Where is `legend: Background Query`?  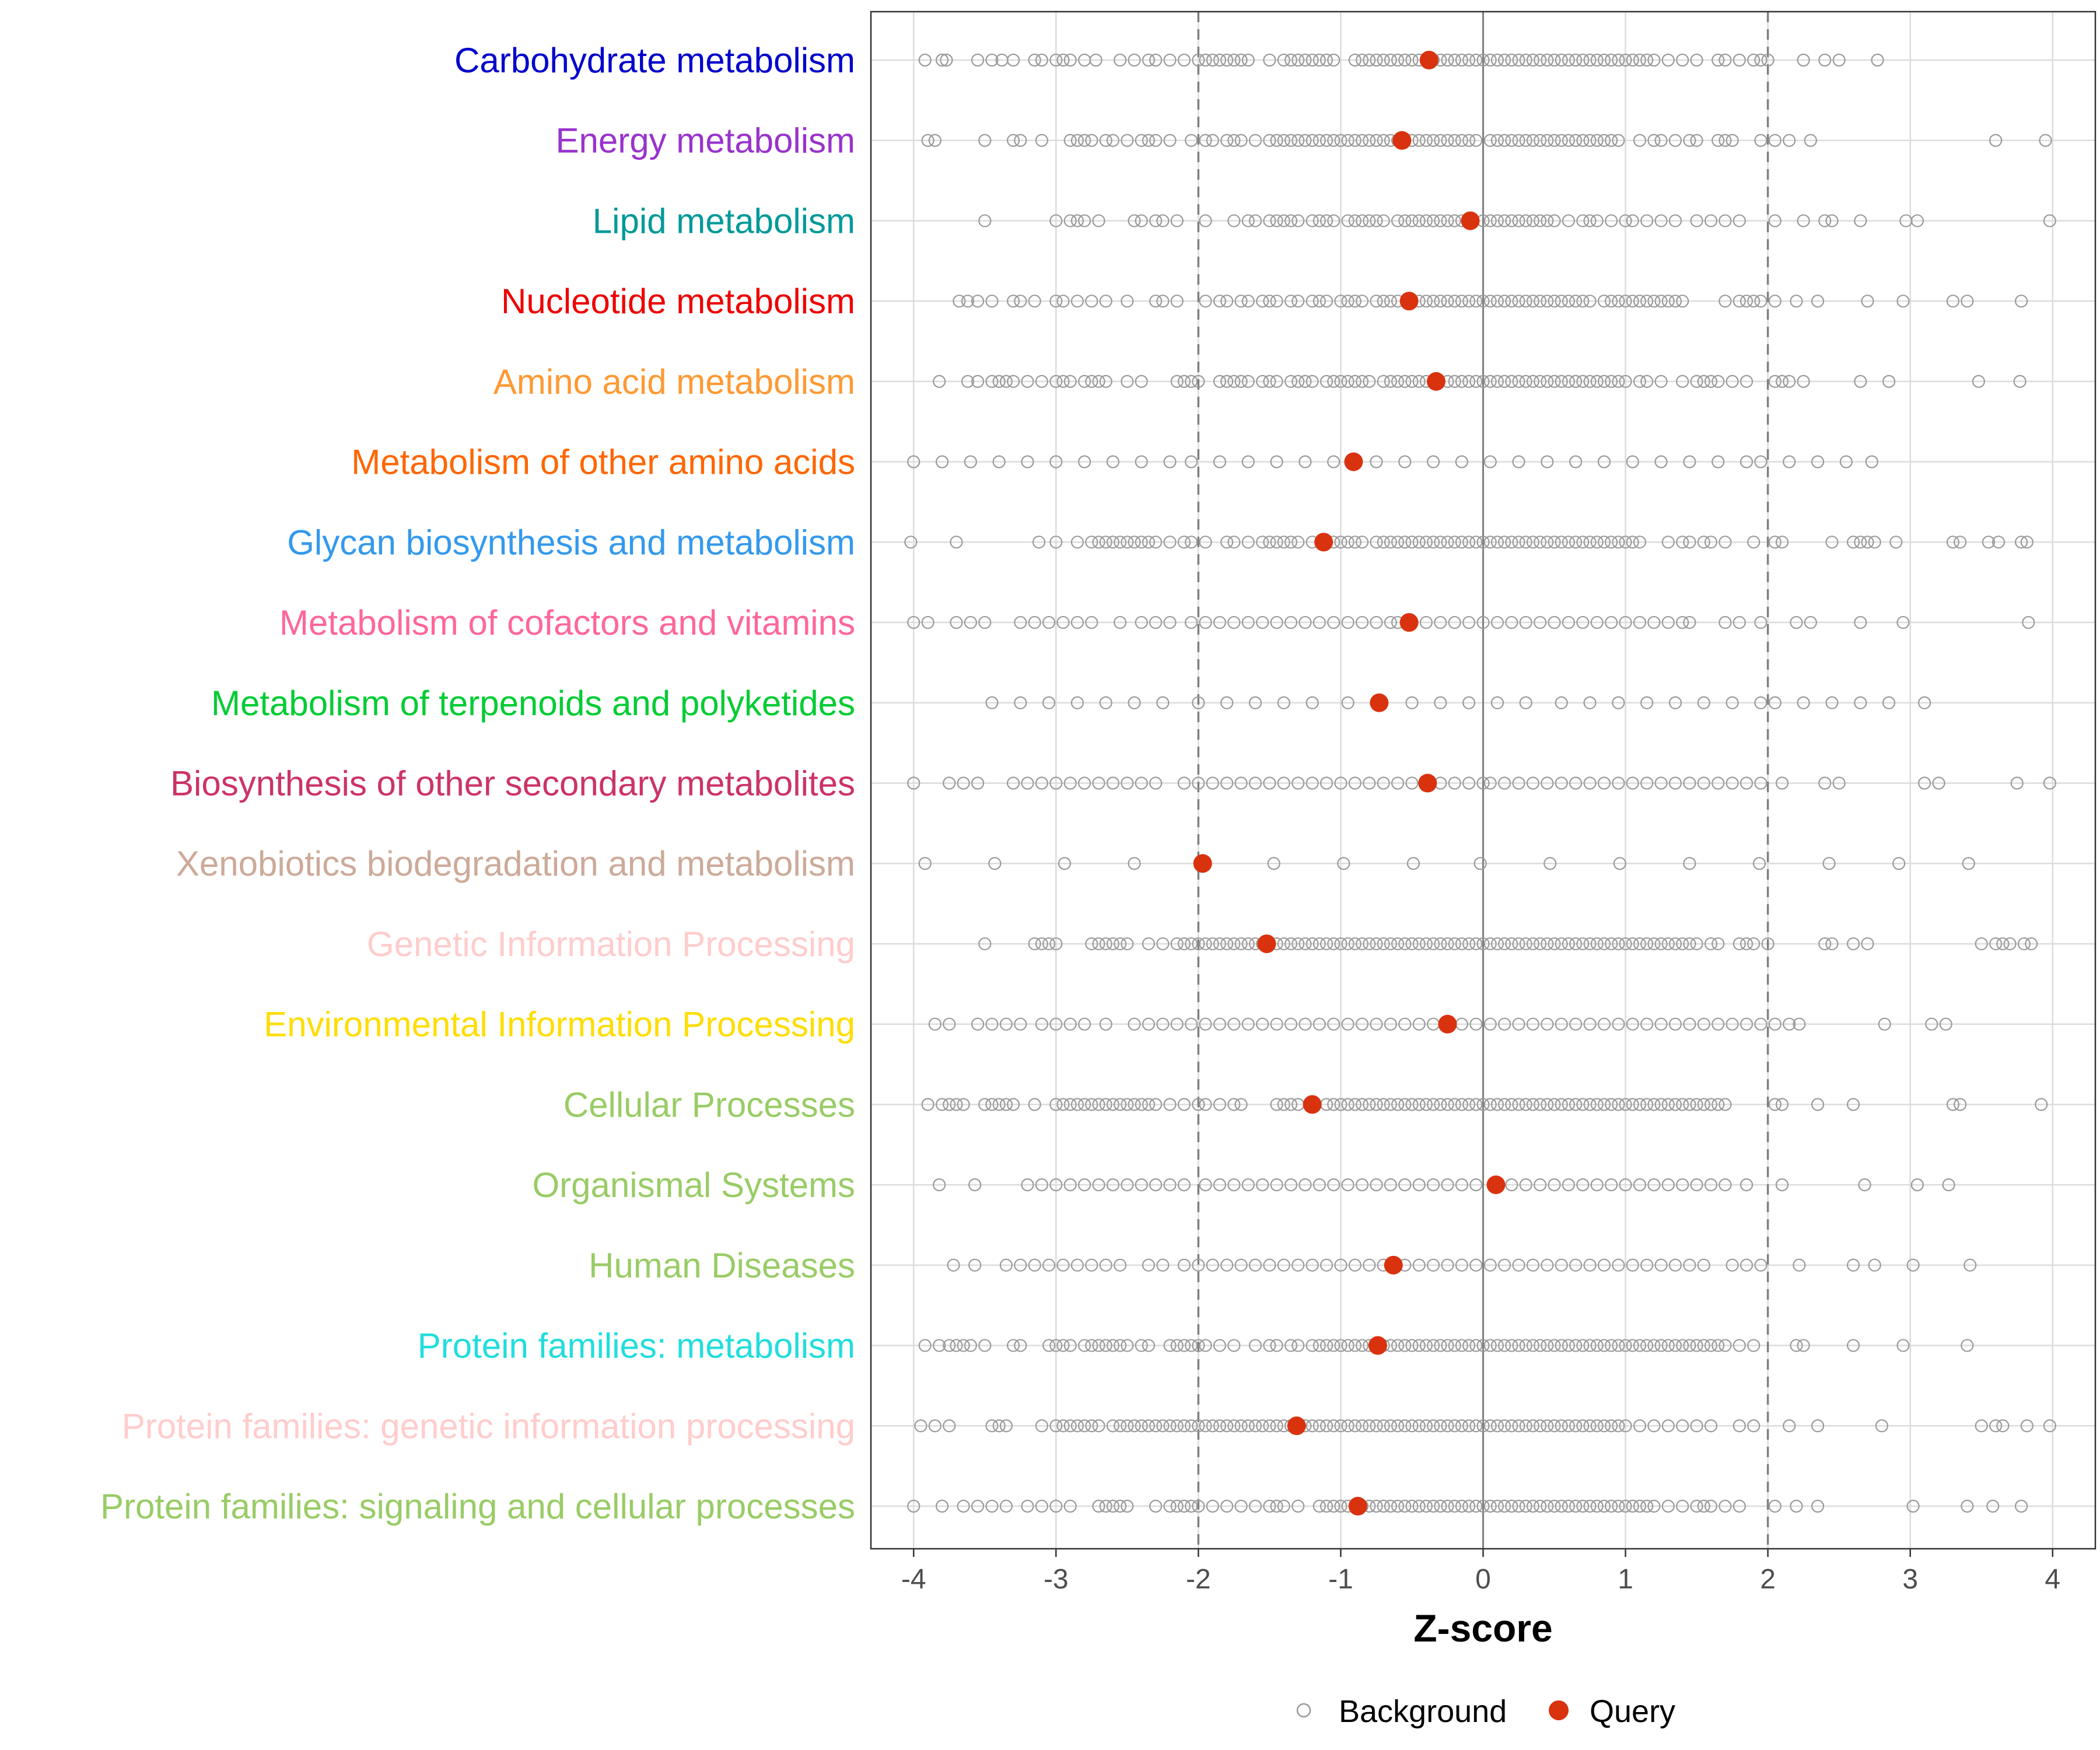
legend: Background Query is located at coordinates (1485, 1711).